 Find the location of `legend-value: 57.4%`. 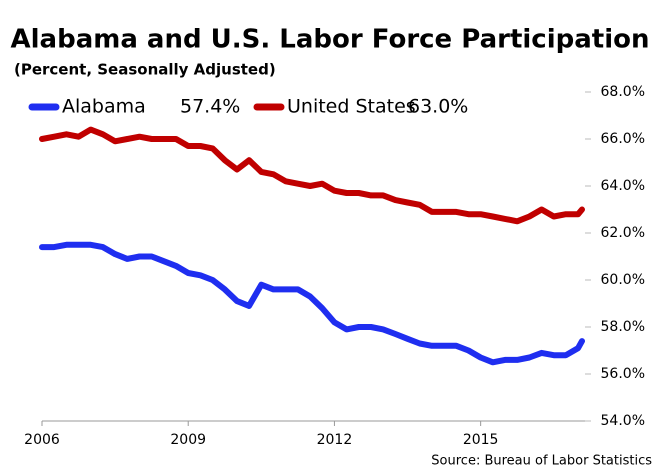

legend-value: 57.4% is located at coordinates (210, 107).